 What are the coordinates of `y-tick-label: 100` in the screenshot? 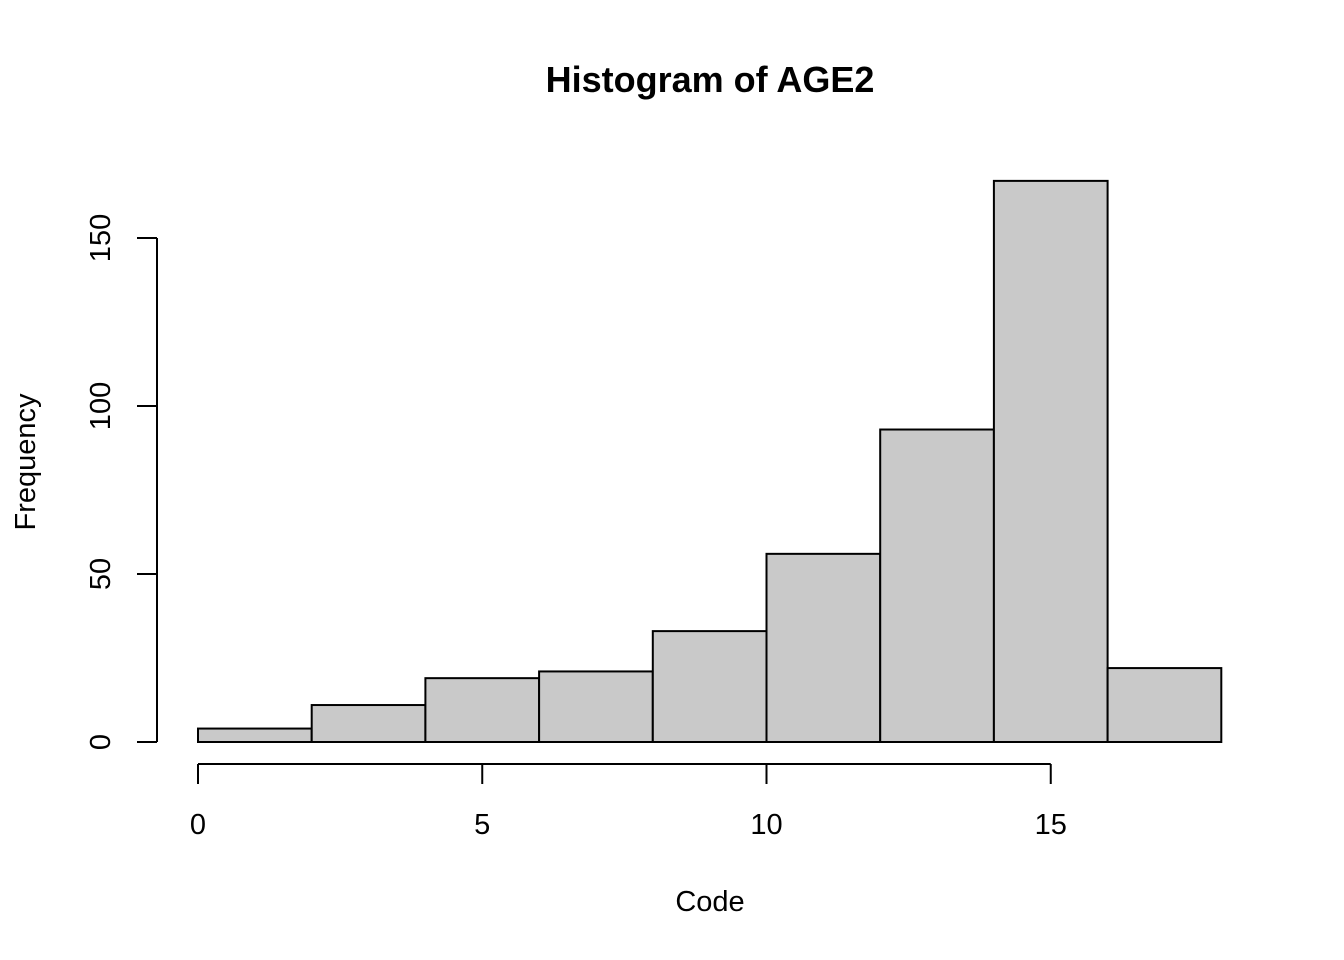 It's located at (101, 406).